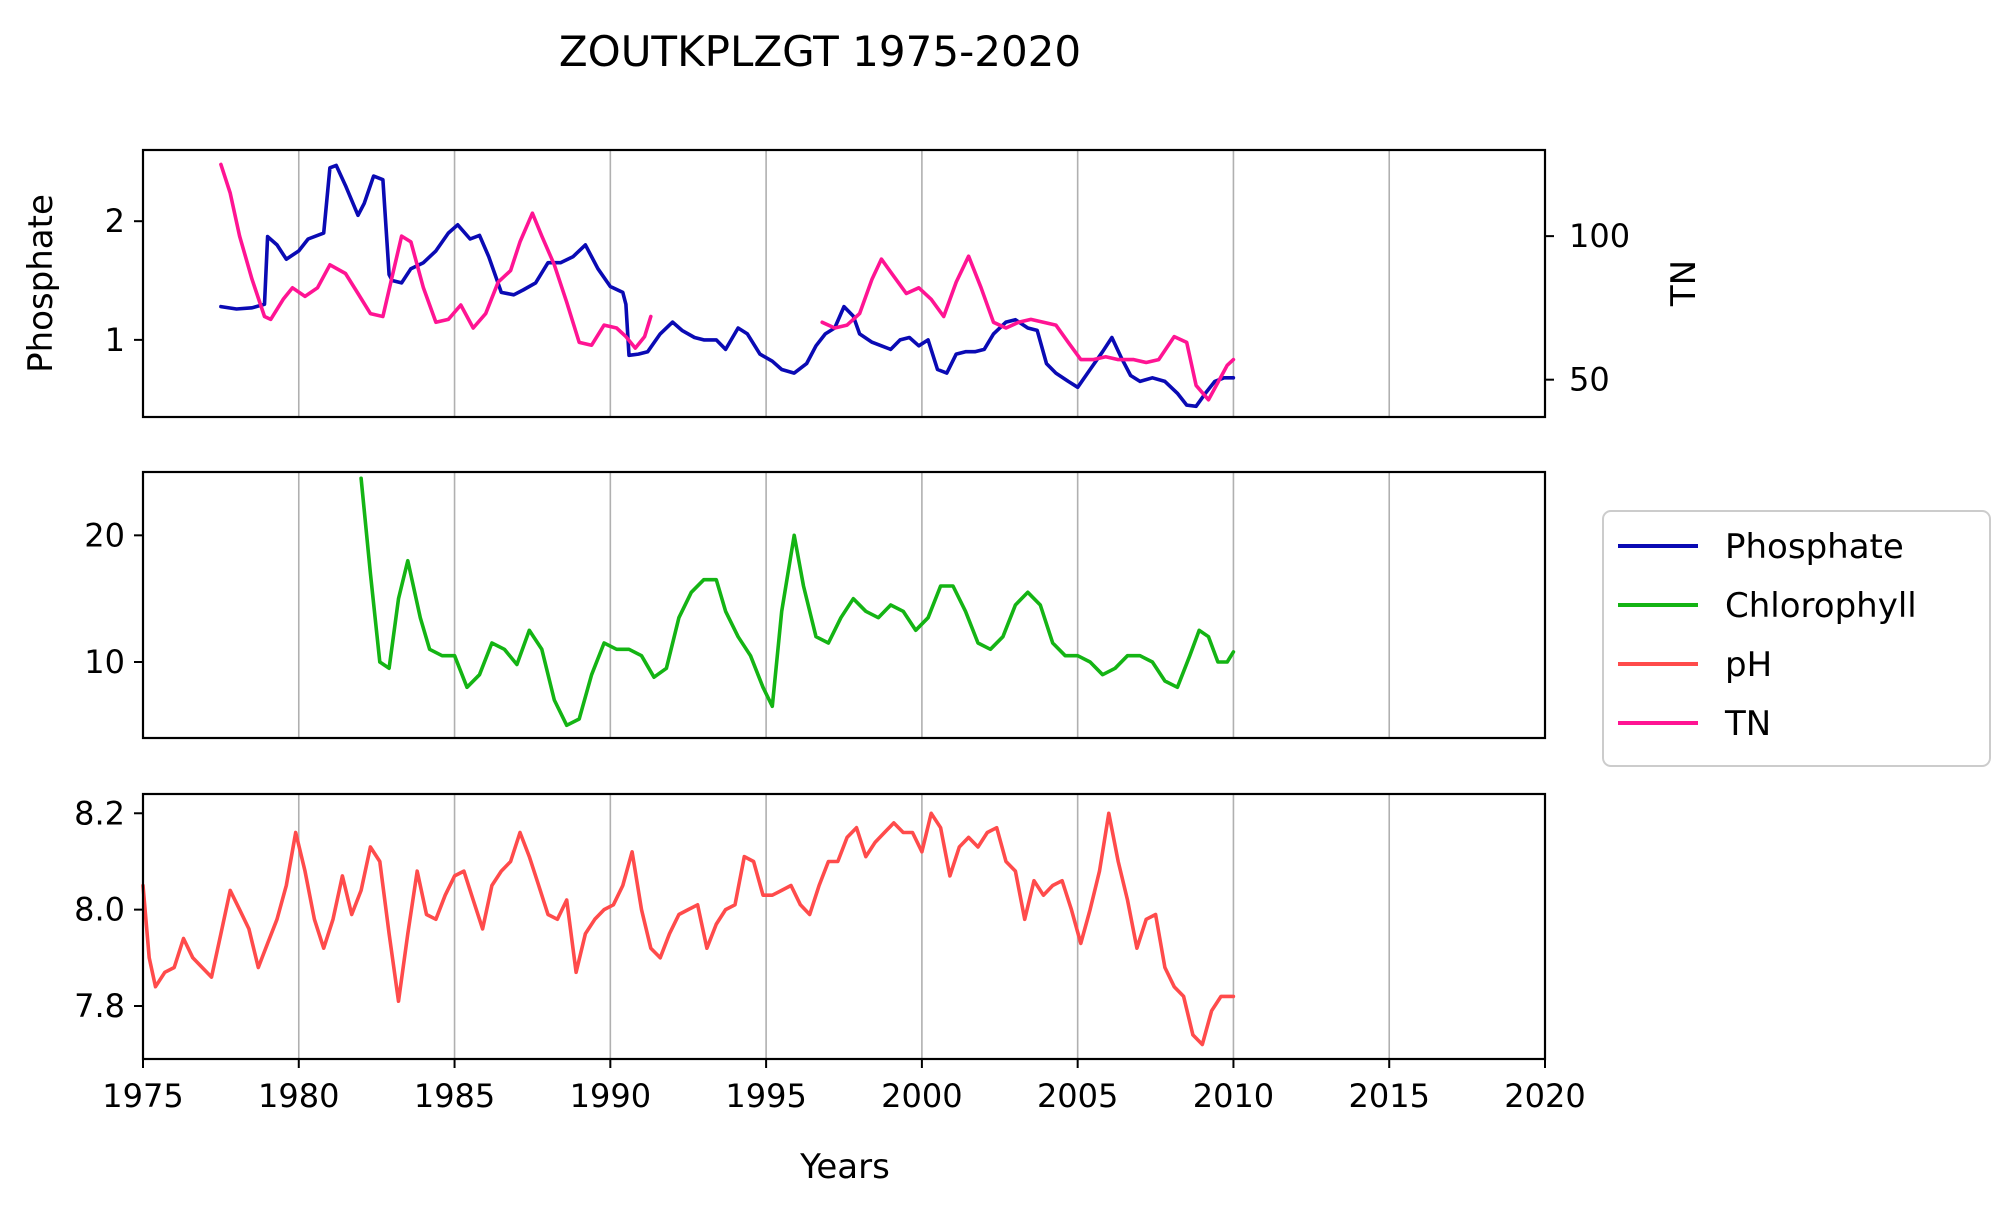 Image resolution: width=1996 pixels, height=1216 pixels. What do you see at coordinates (142, 1096) in the screenshot?
I see `x-tick-label-0: 1975` at bounding box center [142, 1096].